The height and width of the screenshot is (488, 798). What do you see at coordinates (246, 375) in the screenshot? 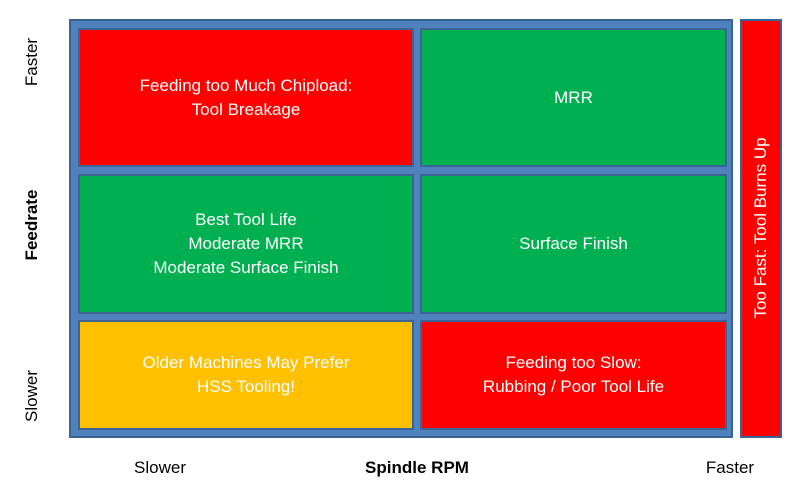
I see `cell-bottom-left: Older Machines May Prefer HSS Tooling!` at bounding box center [246, 375].